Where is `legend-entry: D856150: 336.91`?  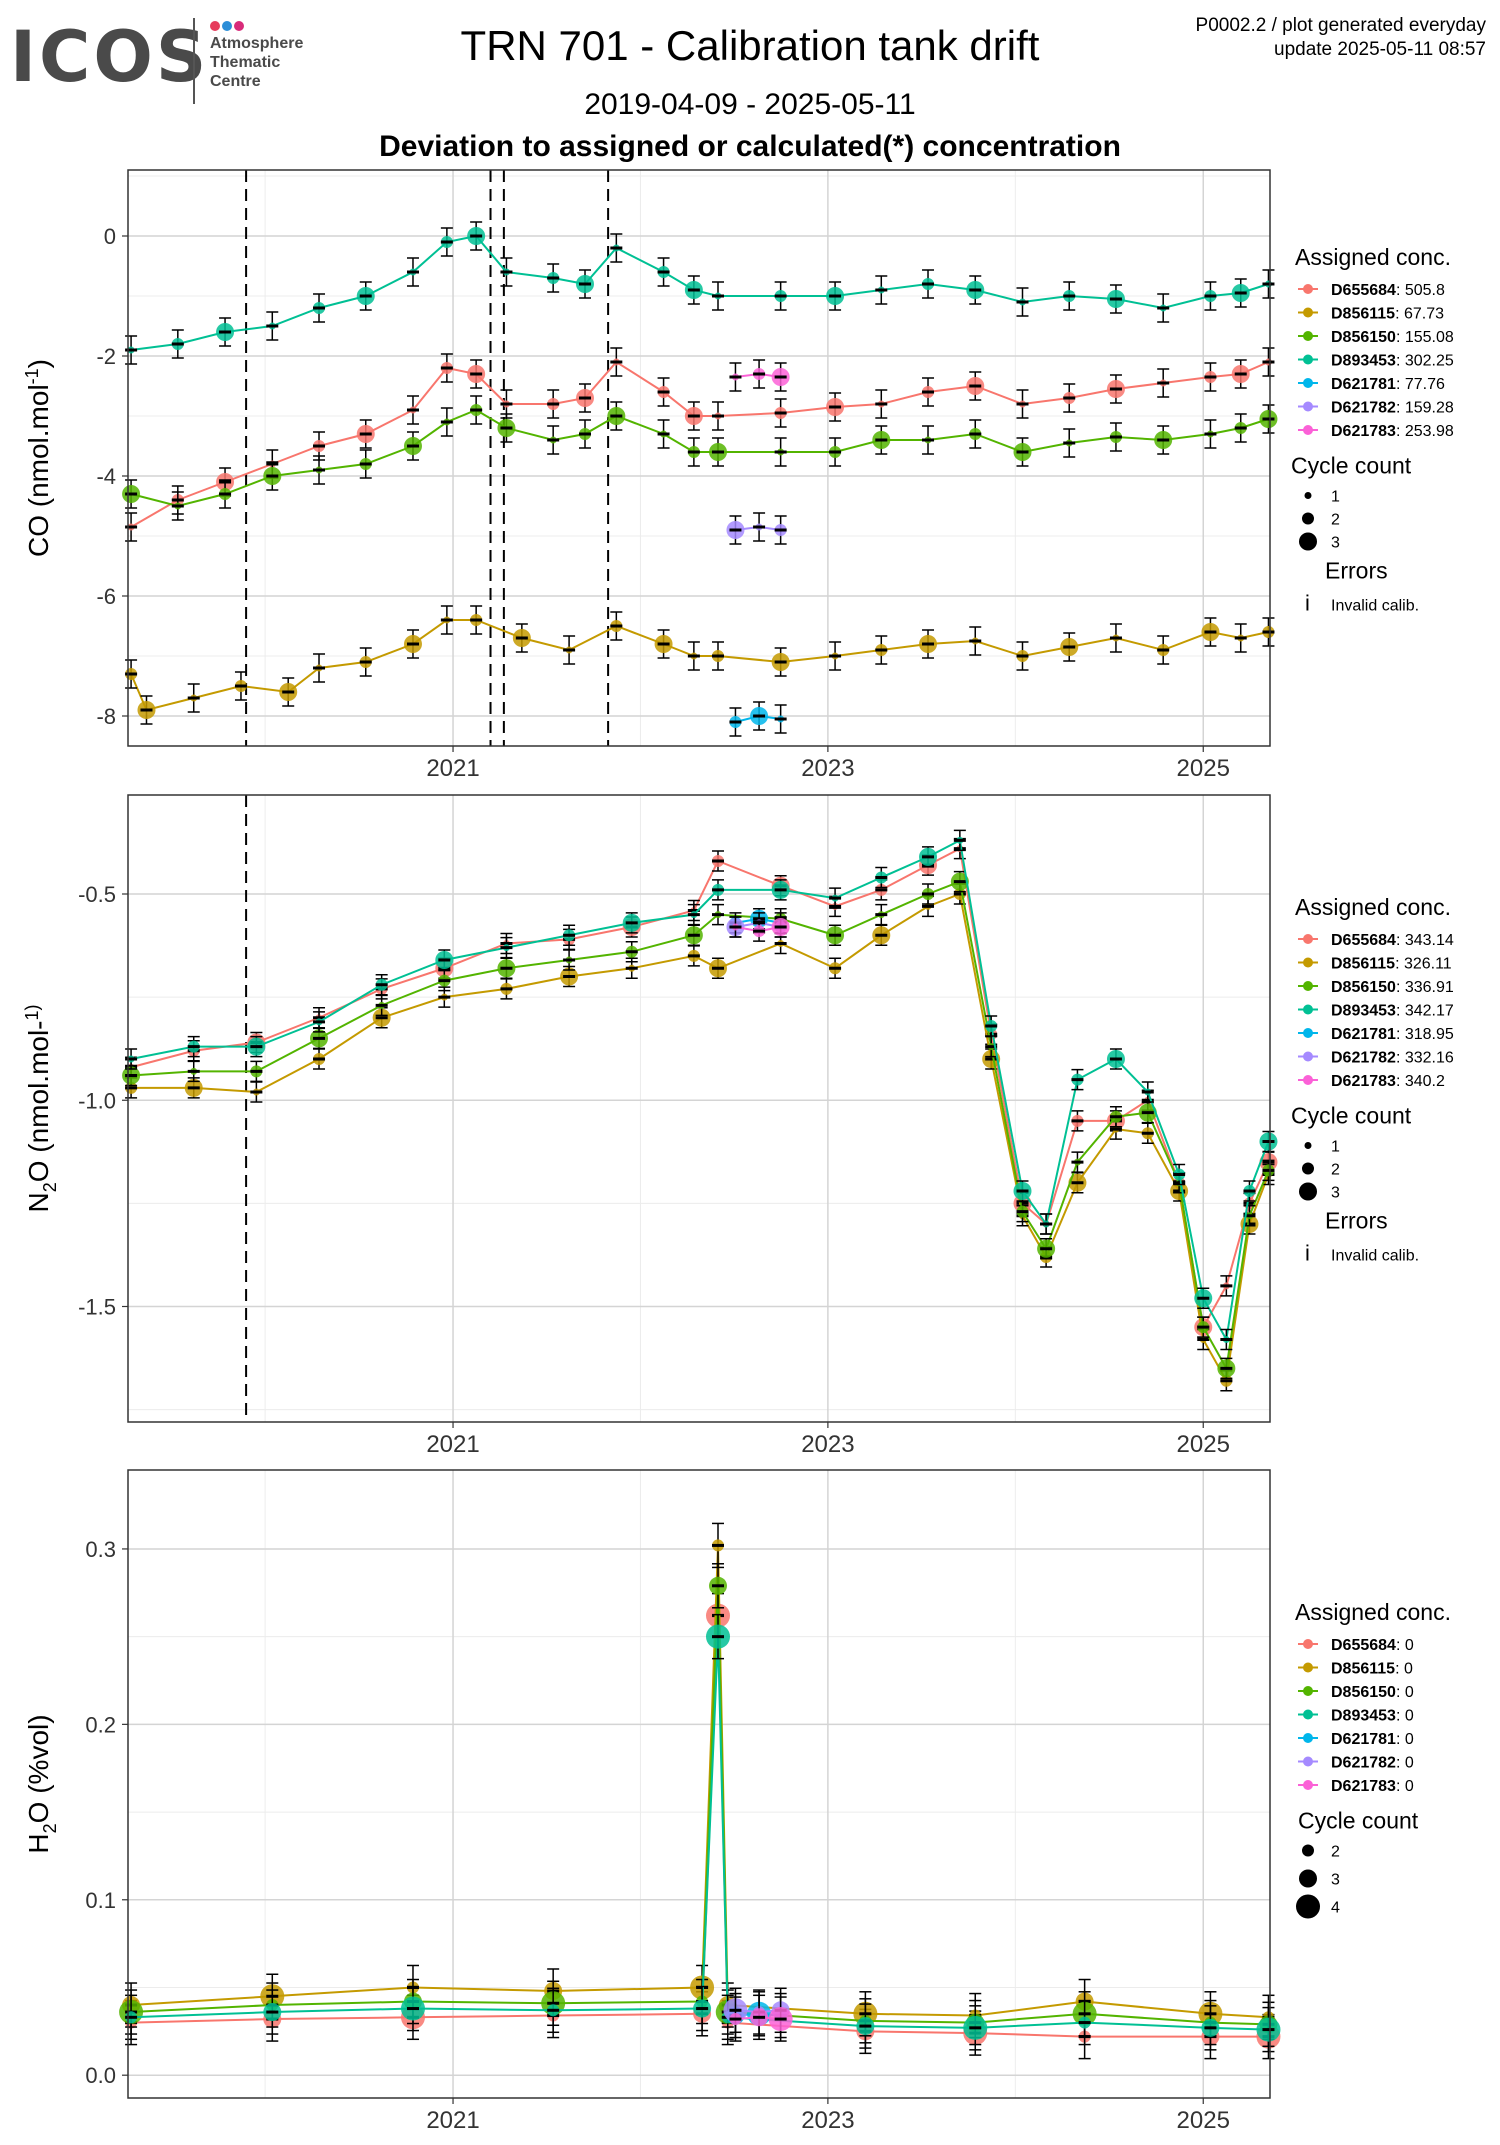 legend-entry: D856150: 336.91 is located at coordinates (1392, 987).